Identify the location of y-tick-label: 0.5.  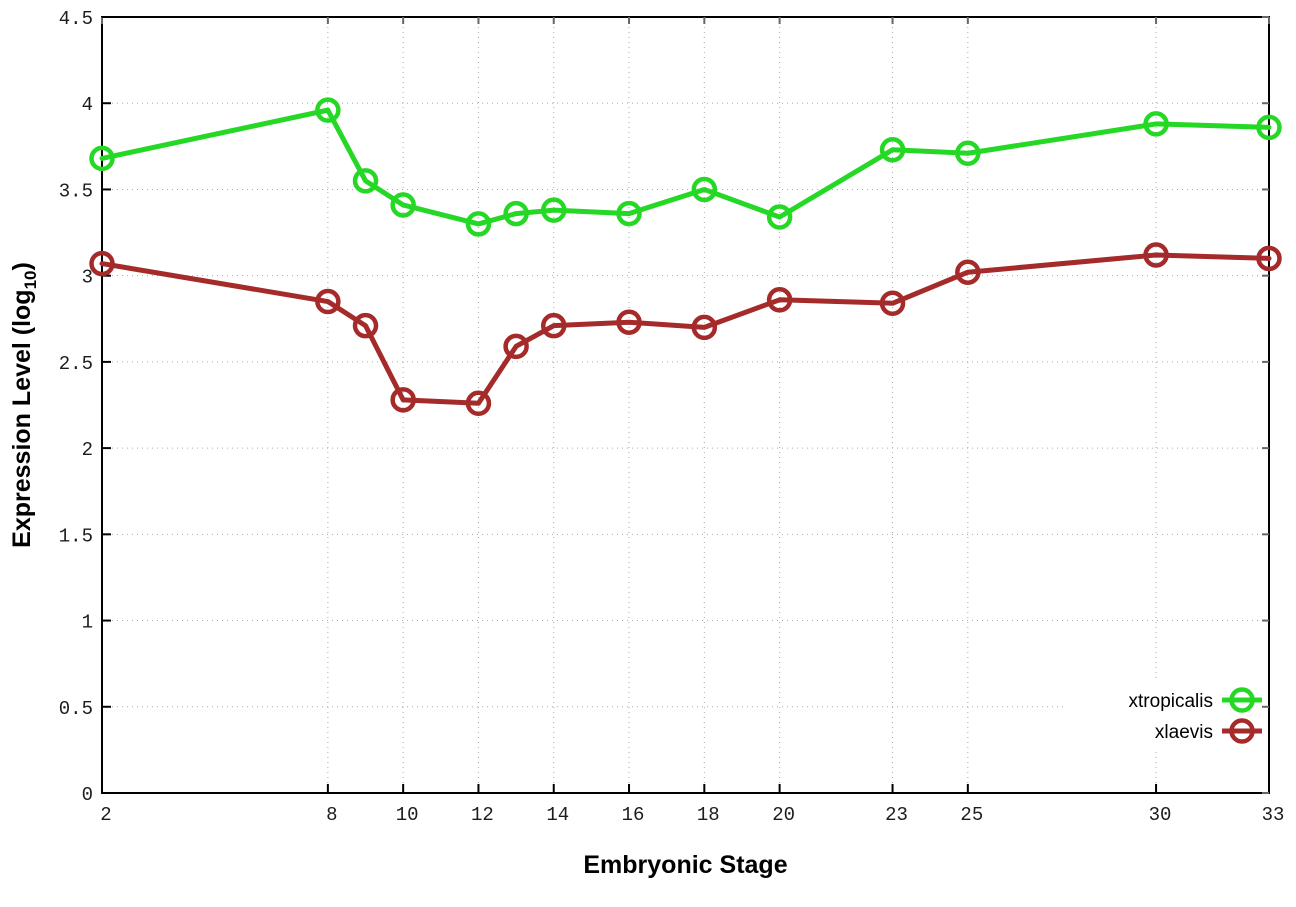
(76, 709).